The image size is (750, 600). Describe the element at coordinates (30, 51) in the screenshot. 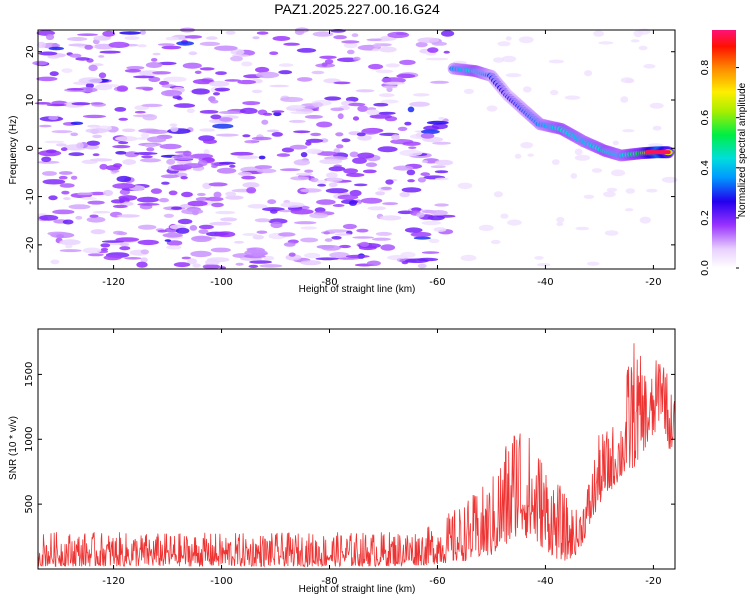

I see `y-tick-label: 20` at that location.